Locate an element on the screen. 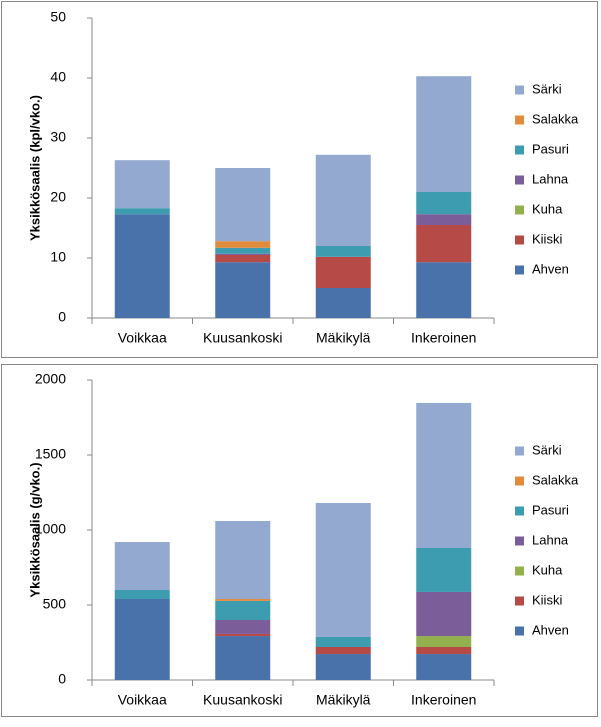  y-tick-label: 1500 is located at coordinates (50, 454).